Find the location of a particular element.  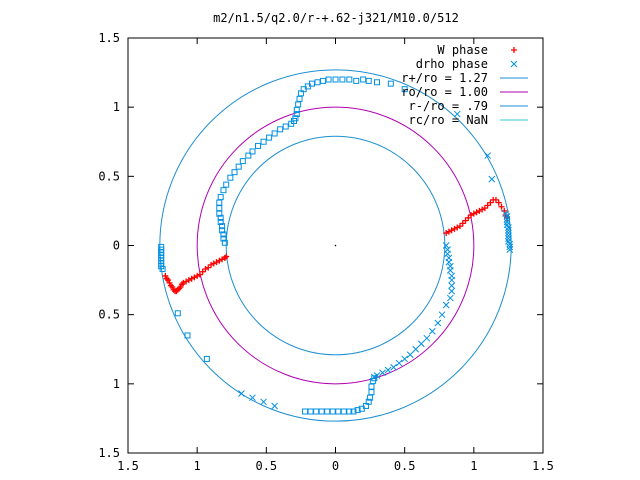

y-tick-label: 0.5 is located at coordinates (109, 315).